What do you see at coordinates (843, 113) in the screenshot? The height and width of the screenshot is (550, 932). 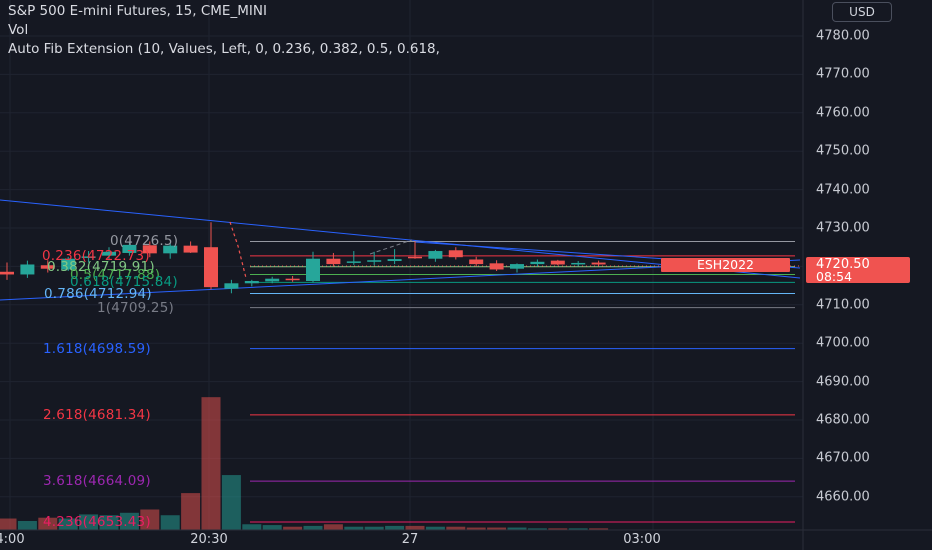 I see `price-tick-label: 4760.00` at bounding box center [843, 113].